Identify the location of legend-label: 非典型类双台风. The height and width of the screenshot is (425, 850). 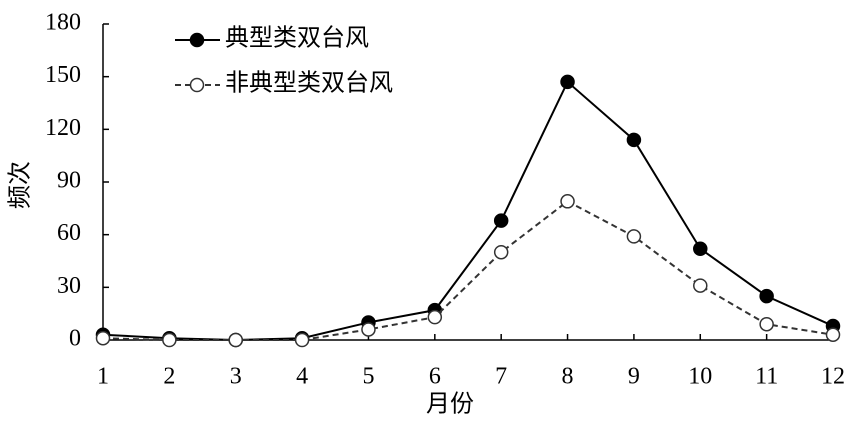
(309, 83).